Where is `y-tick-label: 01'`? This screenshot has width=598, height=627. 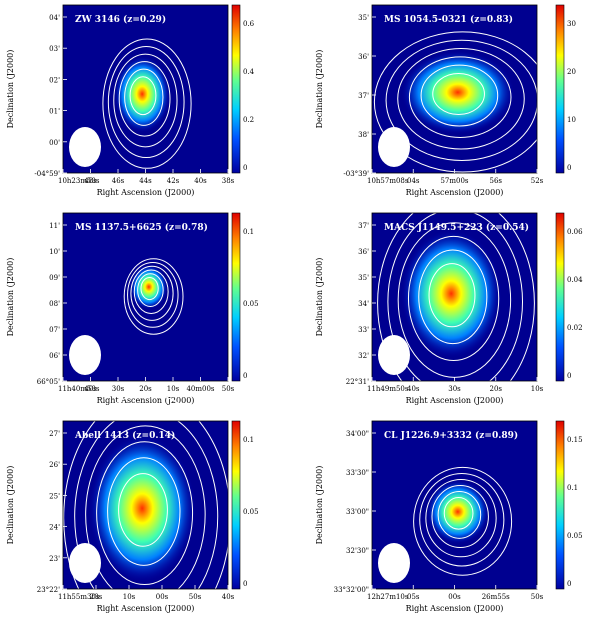 y-tick-label: 01' is located at coordinates (54, 112).